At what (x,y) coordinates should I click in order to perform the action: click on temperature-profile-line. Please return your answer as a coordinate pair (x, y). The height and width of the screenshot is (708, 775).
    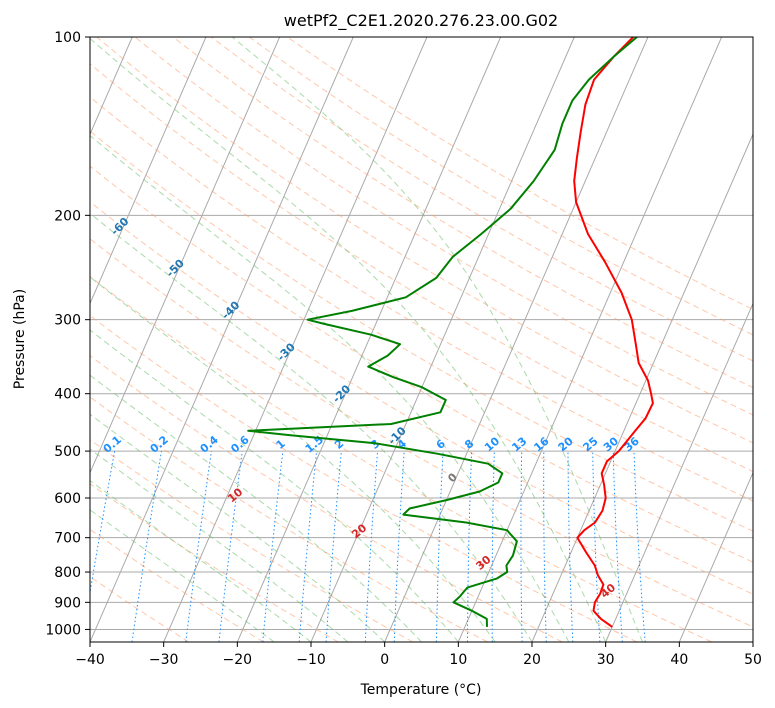
    Looking at the image, I should click on (613, 332).